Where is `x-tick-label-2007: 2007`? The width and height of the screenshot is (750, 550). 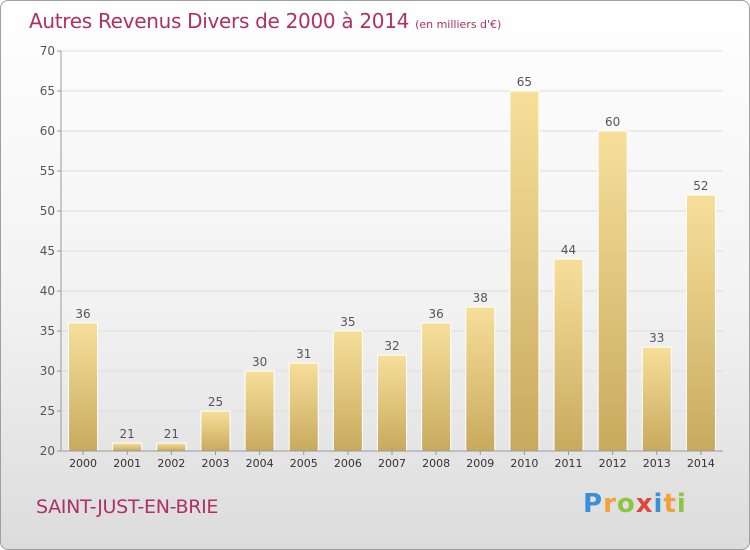 x-tick-label-2007: 2007 is located at coordinates (392, 463).